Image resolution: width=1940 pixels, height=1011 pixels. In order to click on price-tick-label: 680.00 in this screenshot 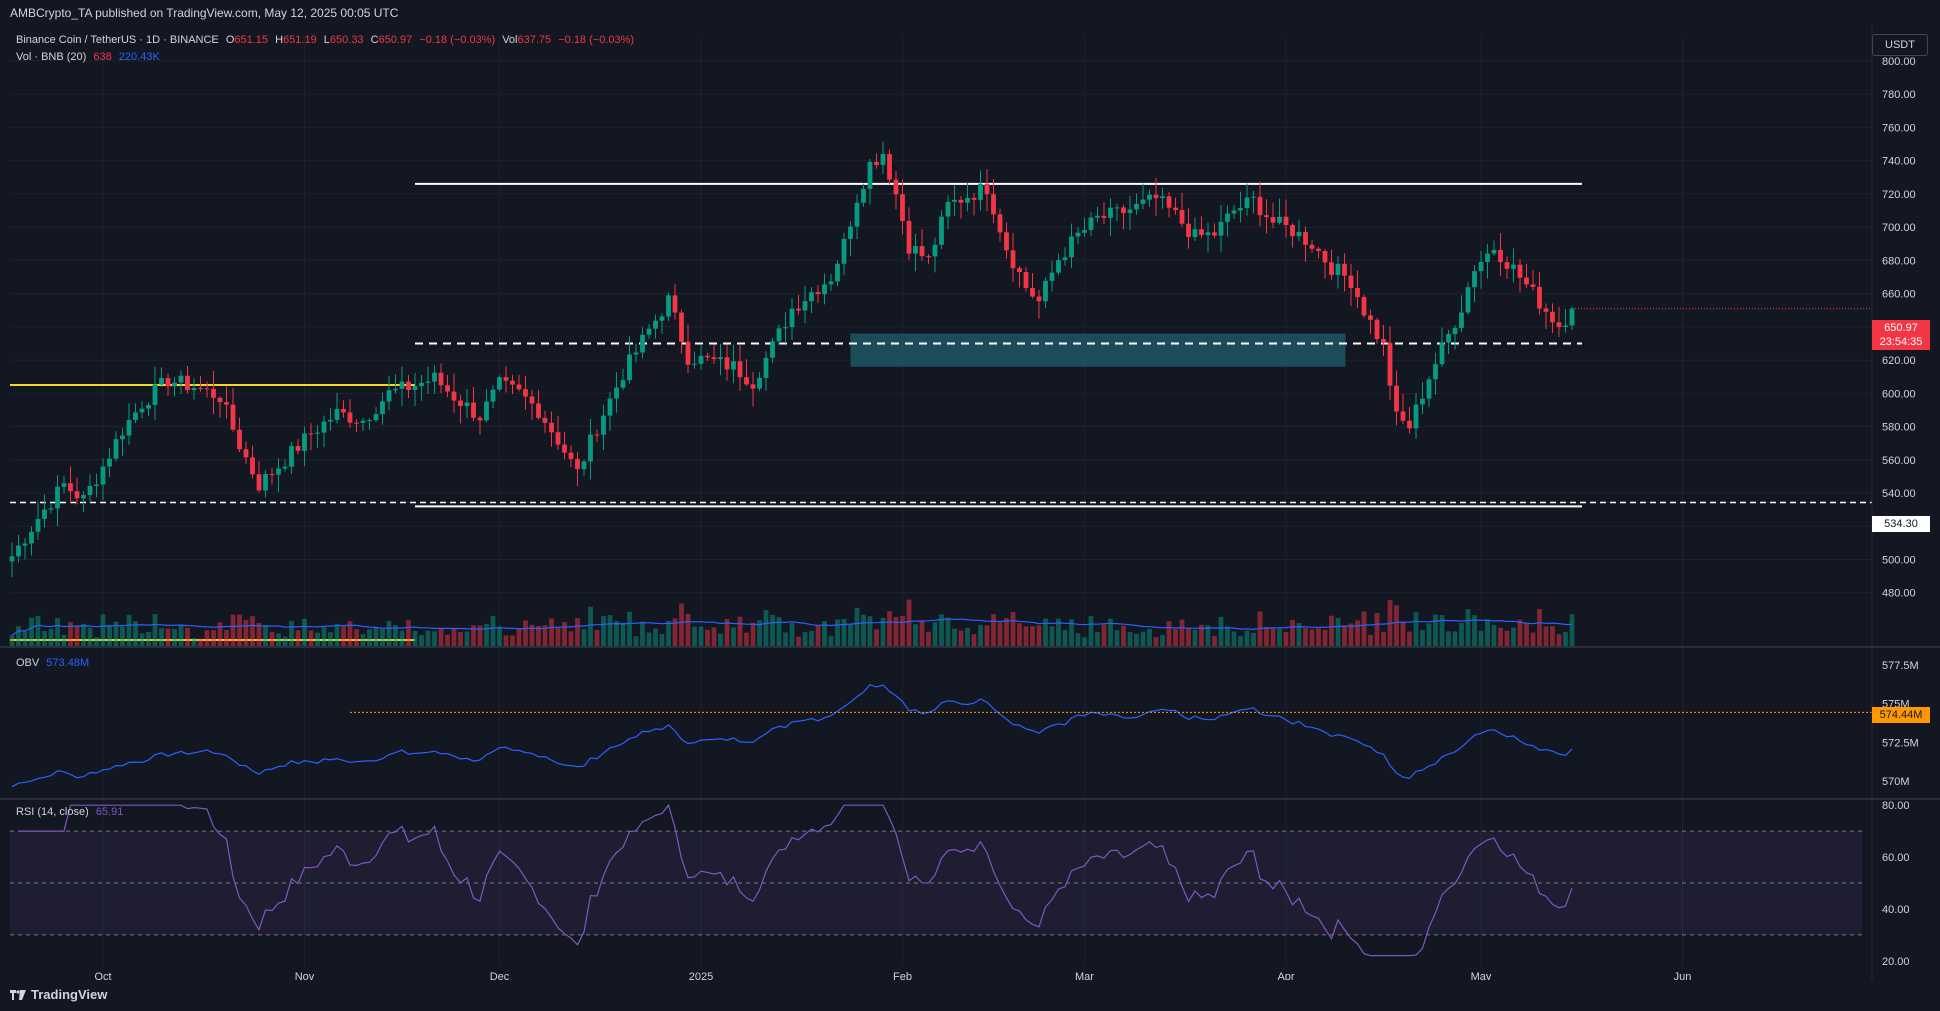, I will do `click(1899, 261)`.